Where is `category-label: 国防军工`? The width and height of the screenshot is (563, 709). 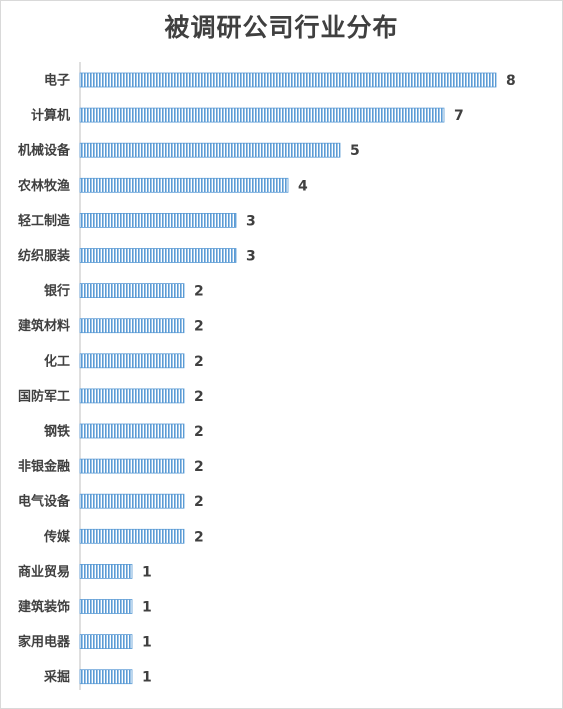 category-label: 国防军工 is located at coordinates (44, 396).